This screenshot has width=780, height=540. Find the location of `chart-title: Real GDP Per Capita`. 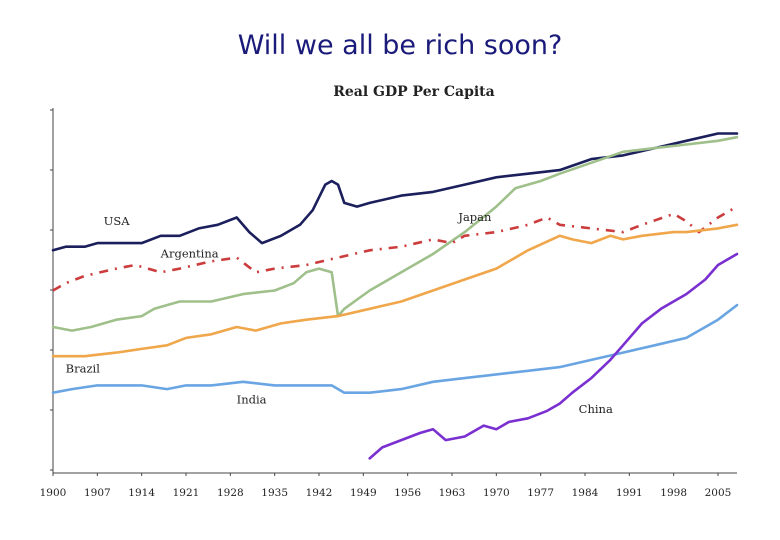

chart-title: Real GDP Per Capita is located at coordinates (413, 92).